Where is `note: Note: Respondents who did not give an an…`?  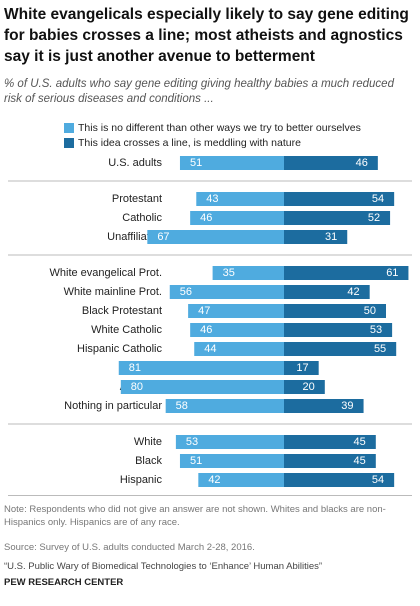
note: Note: Respondents who did not give an an… is located at coordinates (195, 516).